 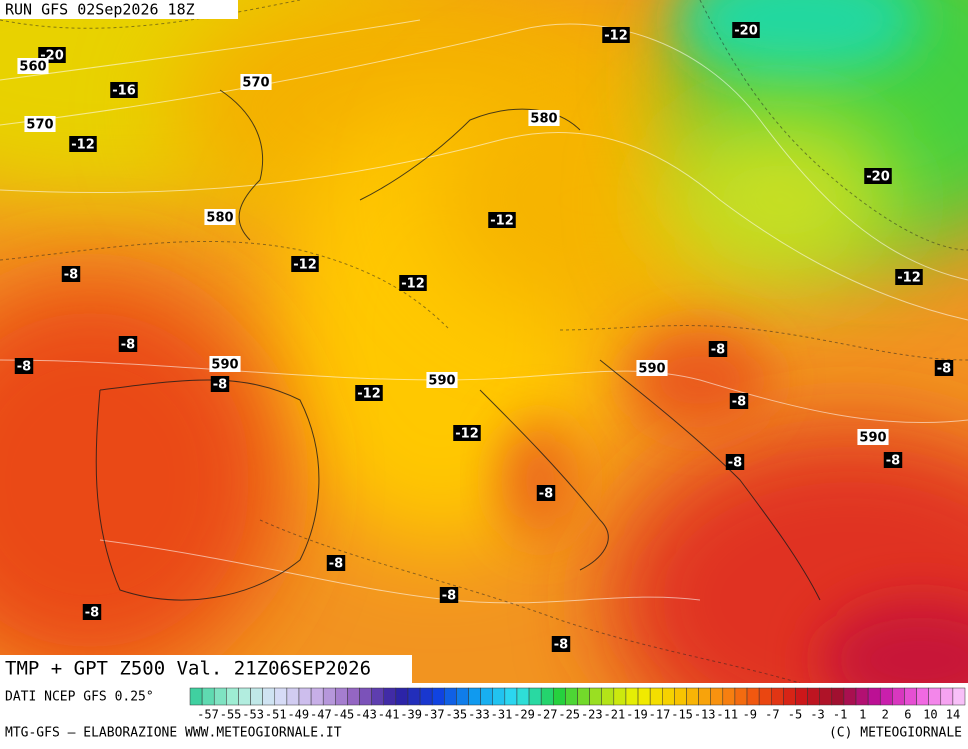 I want to click on scale-tick-label: -27, so click(x=547, y=715).